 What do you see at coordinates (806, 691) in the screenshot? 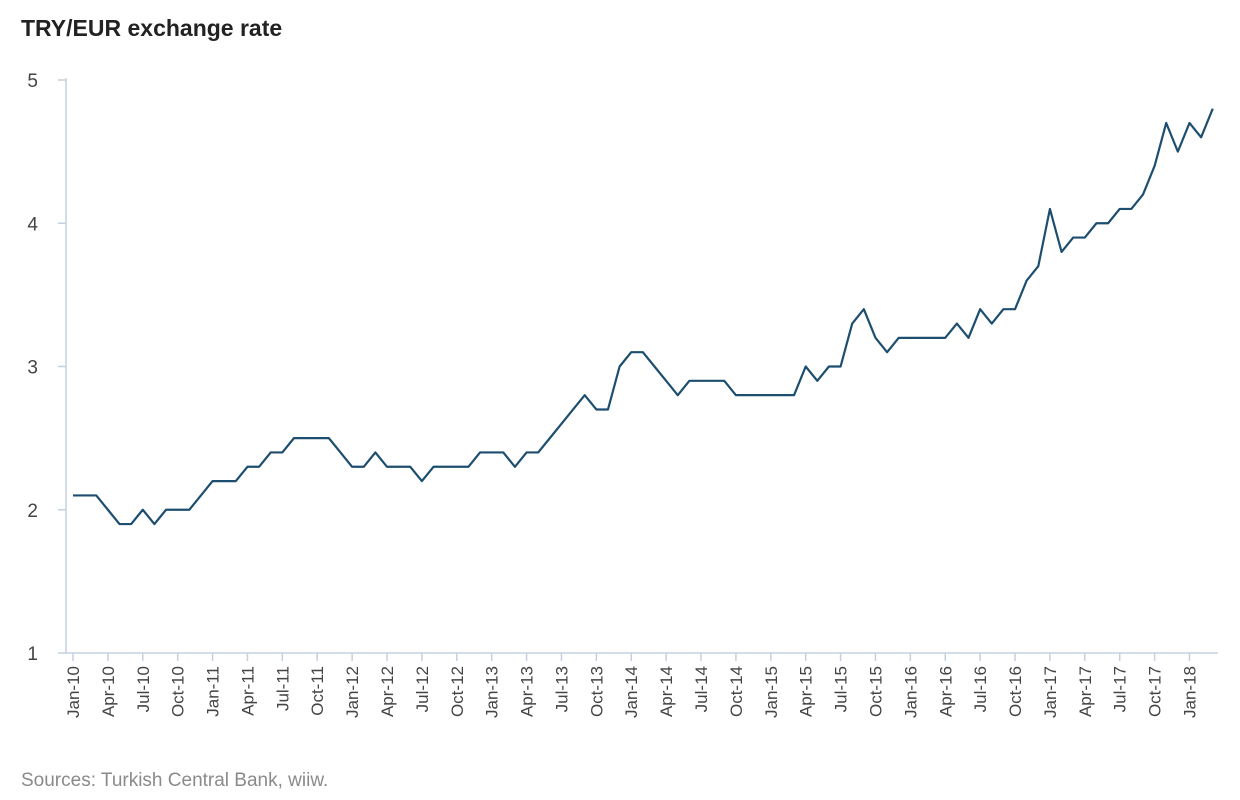
I see `x-tick-label: Apr-15` at bounding box center [806, 691].